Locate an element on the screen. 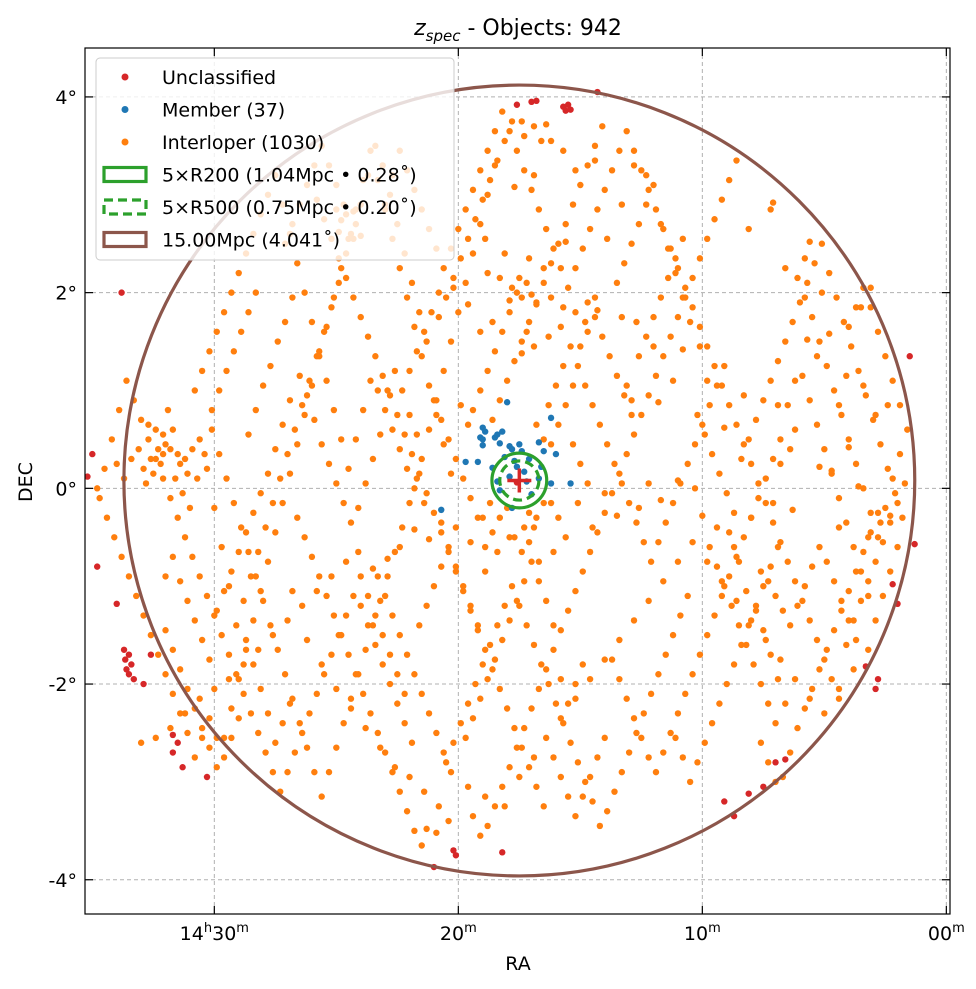 This screenshot has width=976, height=989. x-axis-label: RA is located at coordinates (517, 964).